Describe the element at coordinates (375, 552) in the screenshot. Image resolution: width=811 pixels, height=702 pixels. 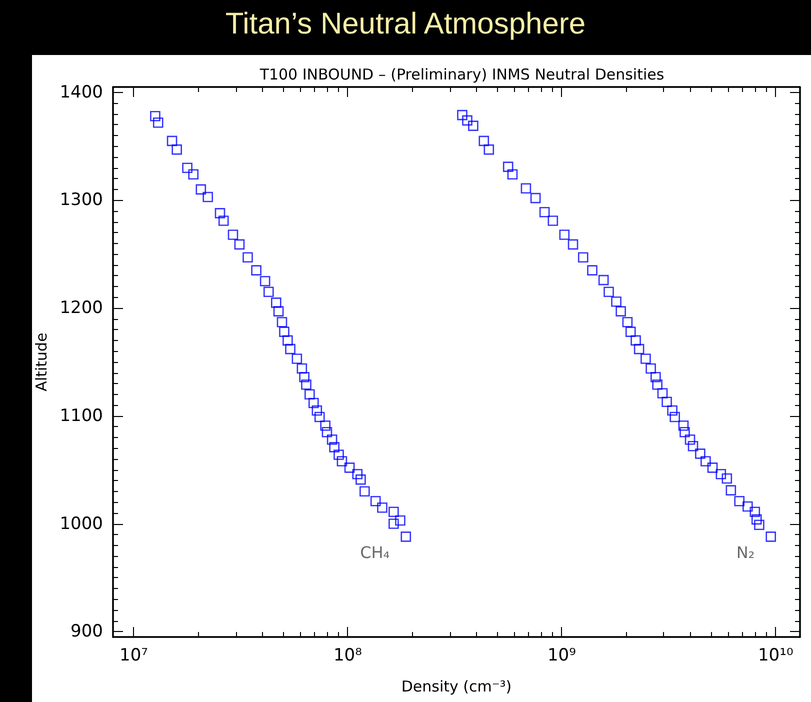
I see `series-label: CH₄` at that location.